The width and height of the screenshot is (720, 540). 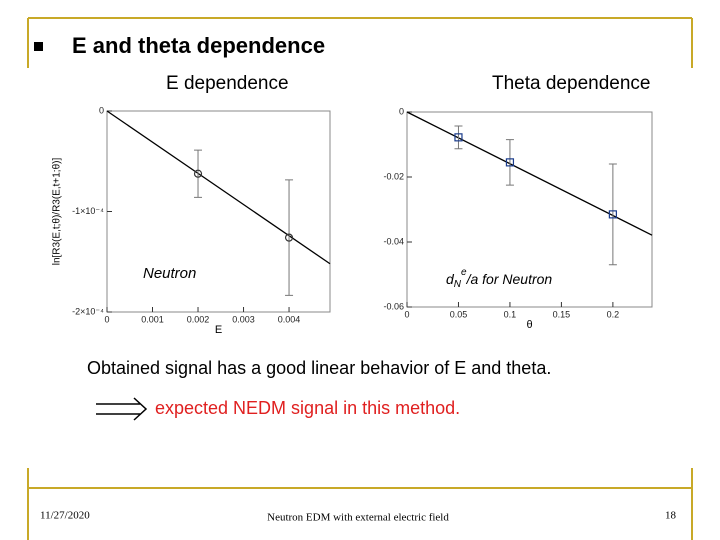 What do you see at coordinates (88, 211) in the screenshot?
I see `y-tick-label: -1×10⁻⁴` at bounding box center [88, 211].